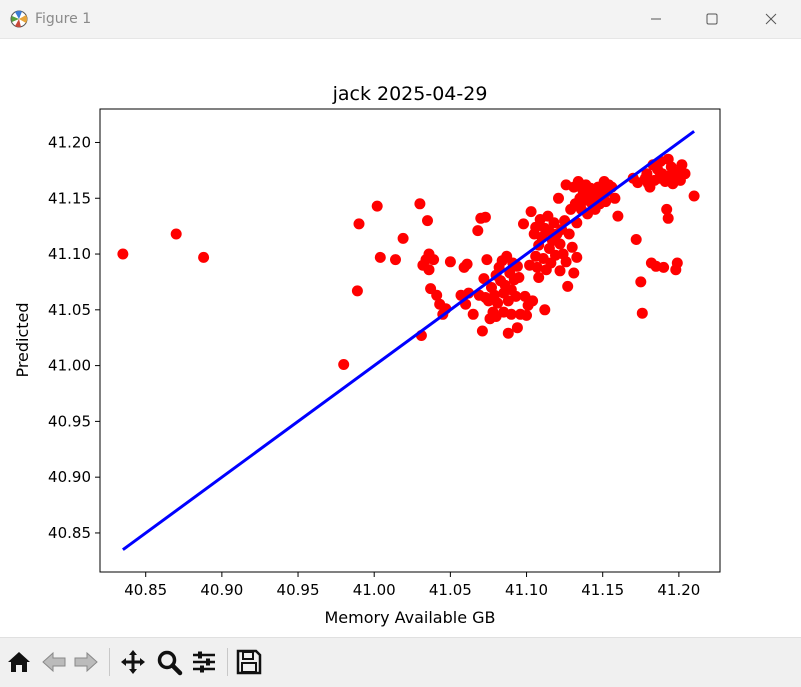 The width and height of the screenshot is (801, 687). I want to click on y-tick-label: 41.15, so click(69, 198).